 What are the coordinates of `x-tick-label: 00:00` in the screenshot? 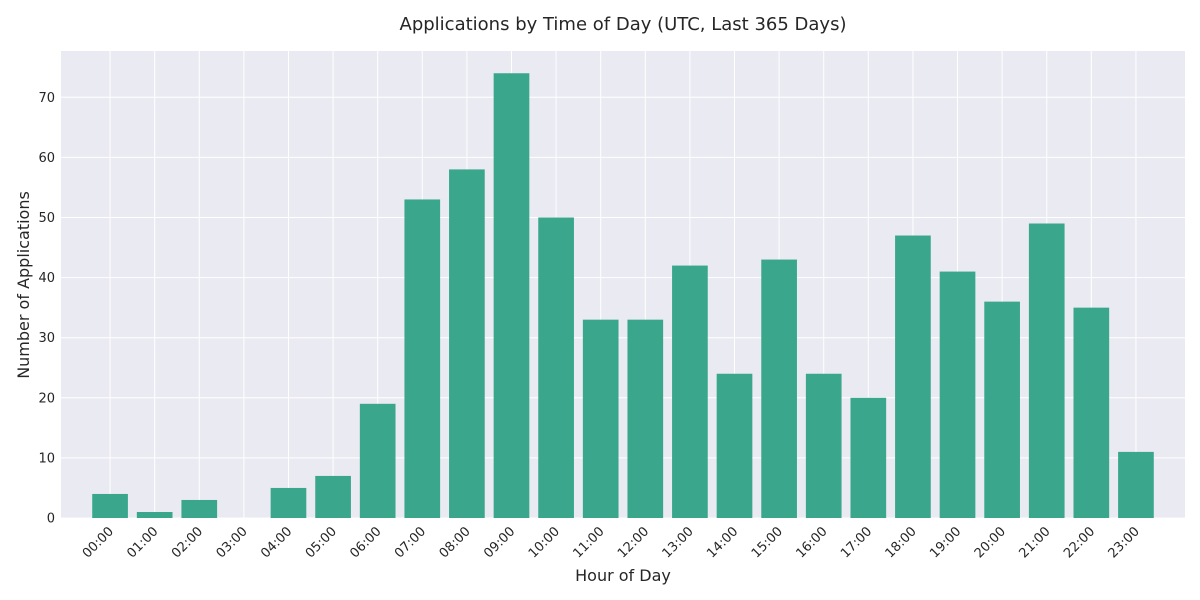 It's located at (98, 542).